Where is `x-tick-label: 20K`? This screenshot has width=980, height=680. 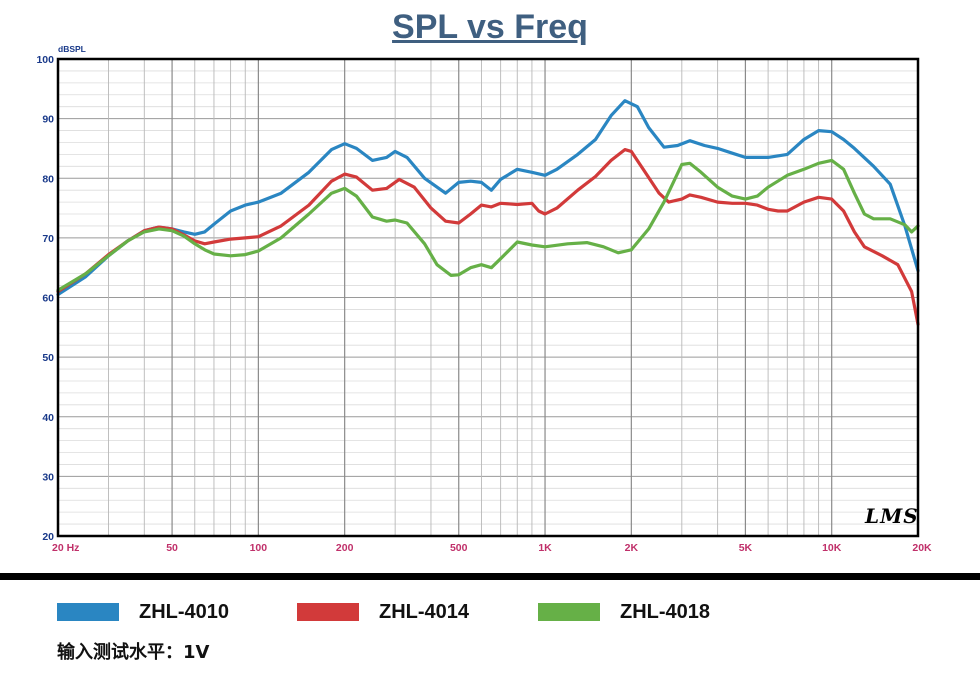
x-tick-label: 20K is located at coordinates (922, 548).